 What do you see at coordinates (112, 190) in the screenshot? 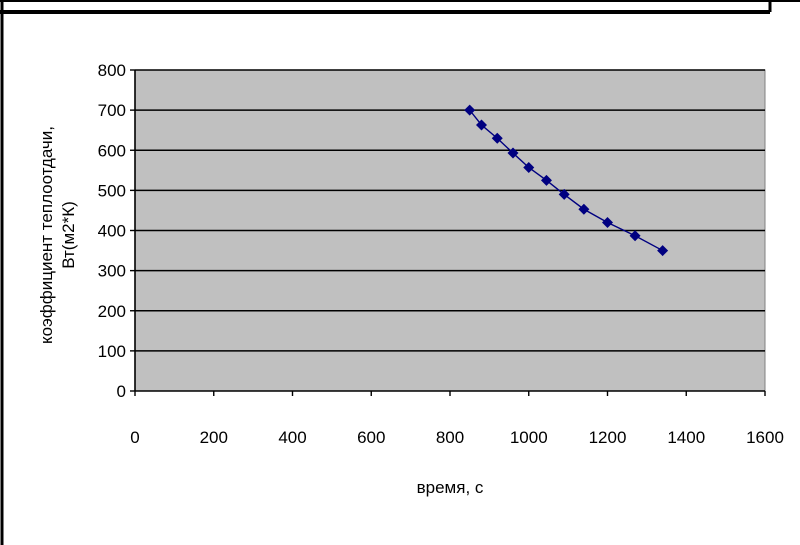
I see `y-tick-label-500: 500` at bounding box center [112, 190].